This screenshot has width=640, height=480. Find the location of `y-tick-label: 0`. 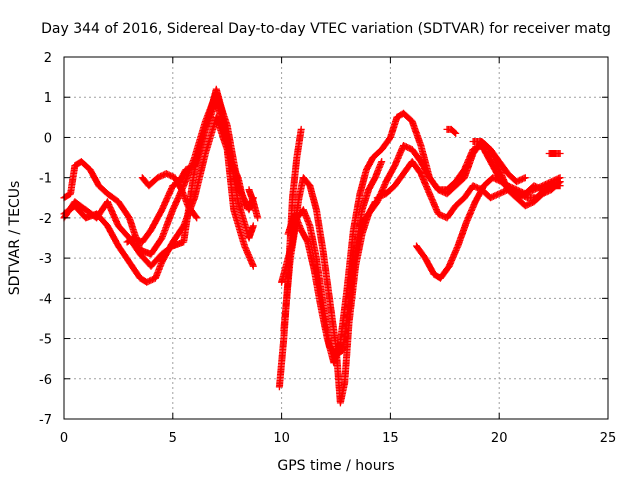

y-tick-label: 0 is located at coordinates (48, 138).